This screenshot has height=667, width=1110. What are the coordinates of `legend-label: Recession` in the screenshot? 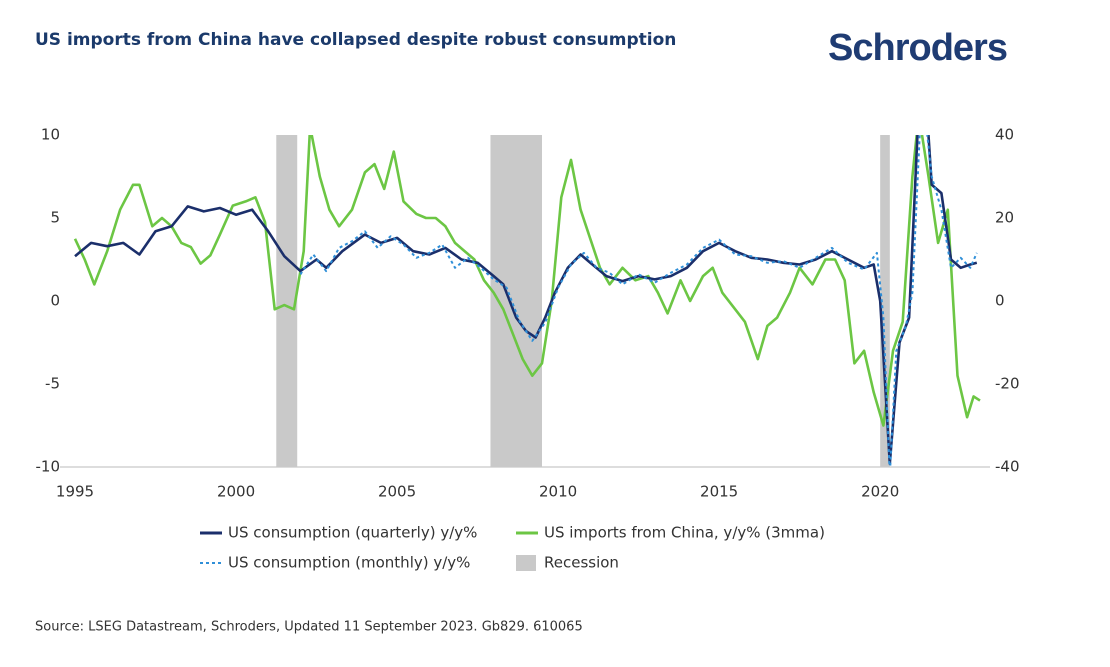 It's located at (581, 563).